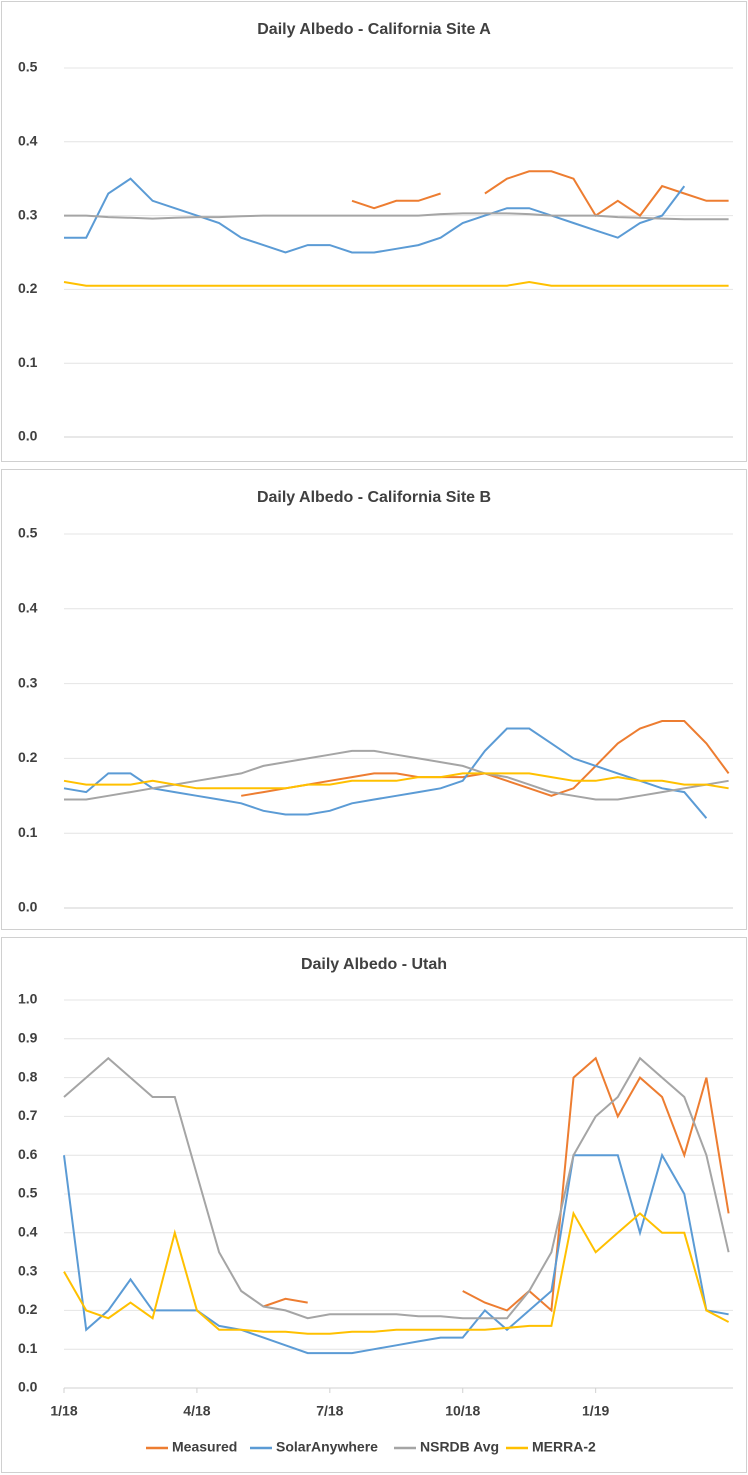 Image resolution: width=748 pixels, height=1475 pixels. What do you see at coordinates (196, 1411) in the screenshot?
I see `x-tick-label: 4/18` at bounding box center [196, 1411].